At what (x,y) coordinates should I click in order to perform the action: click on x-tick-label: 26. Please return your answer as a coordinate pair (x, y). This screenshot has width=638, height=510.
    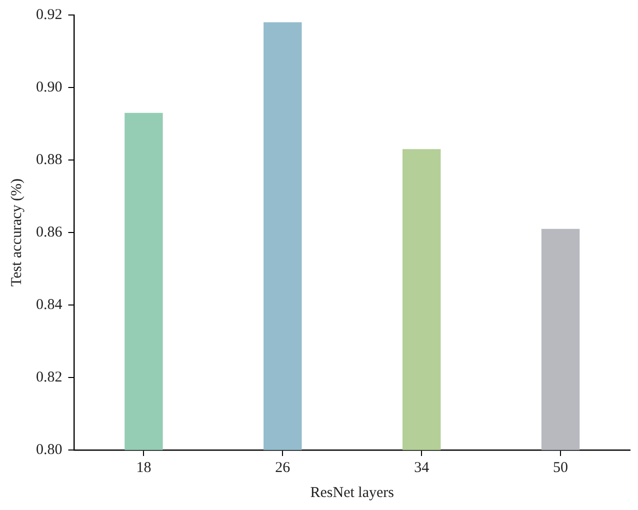
    Looking at the image, I should click on (283, 468).